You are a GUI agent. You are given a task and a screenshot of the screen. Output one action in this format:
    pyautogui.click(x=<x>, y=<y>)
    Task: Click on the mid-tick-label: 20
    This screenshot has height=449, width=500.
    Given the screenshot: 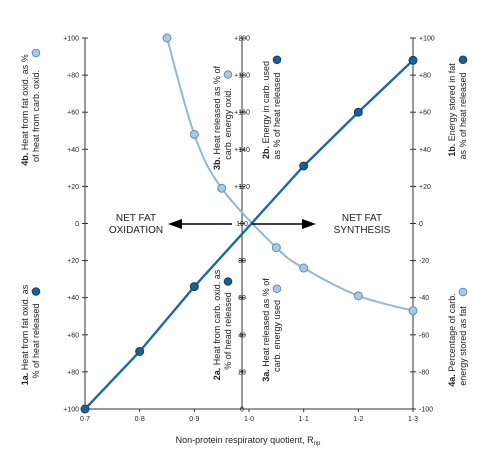 What is the action you would take?
    pyautogui.click(x=242, y=372)
    